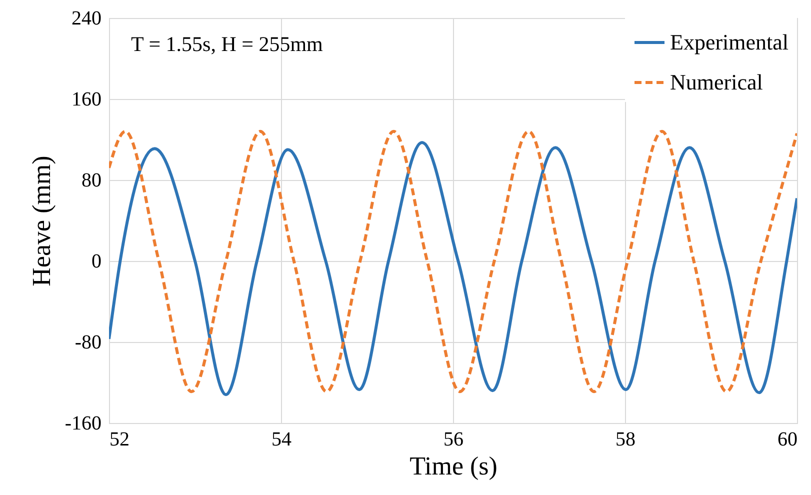 The height and width of the screenshot is (495, 811). I want to click on x-tick-label: 56, so click(454, 439).